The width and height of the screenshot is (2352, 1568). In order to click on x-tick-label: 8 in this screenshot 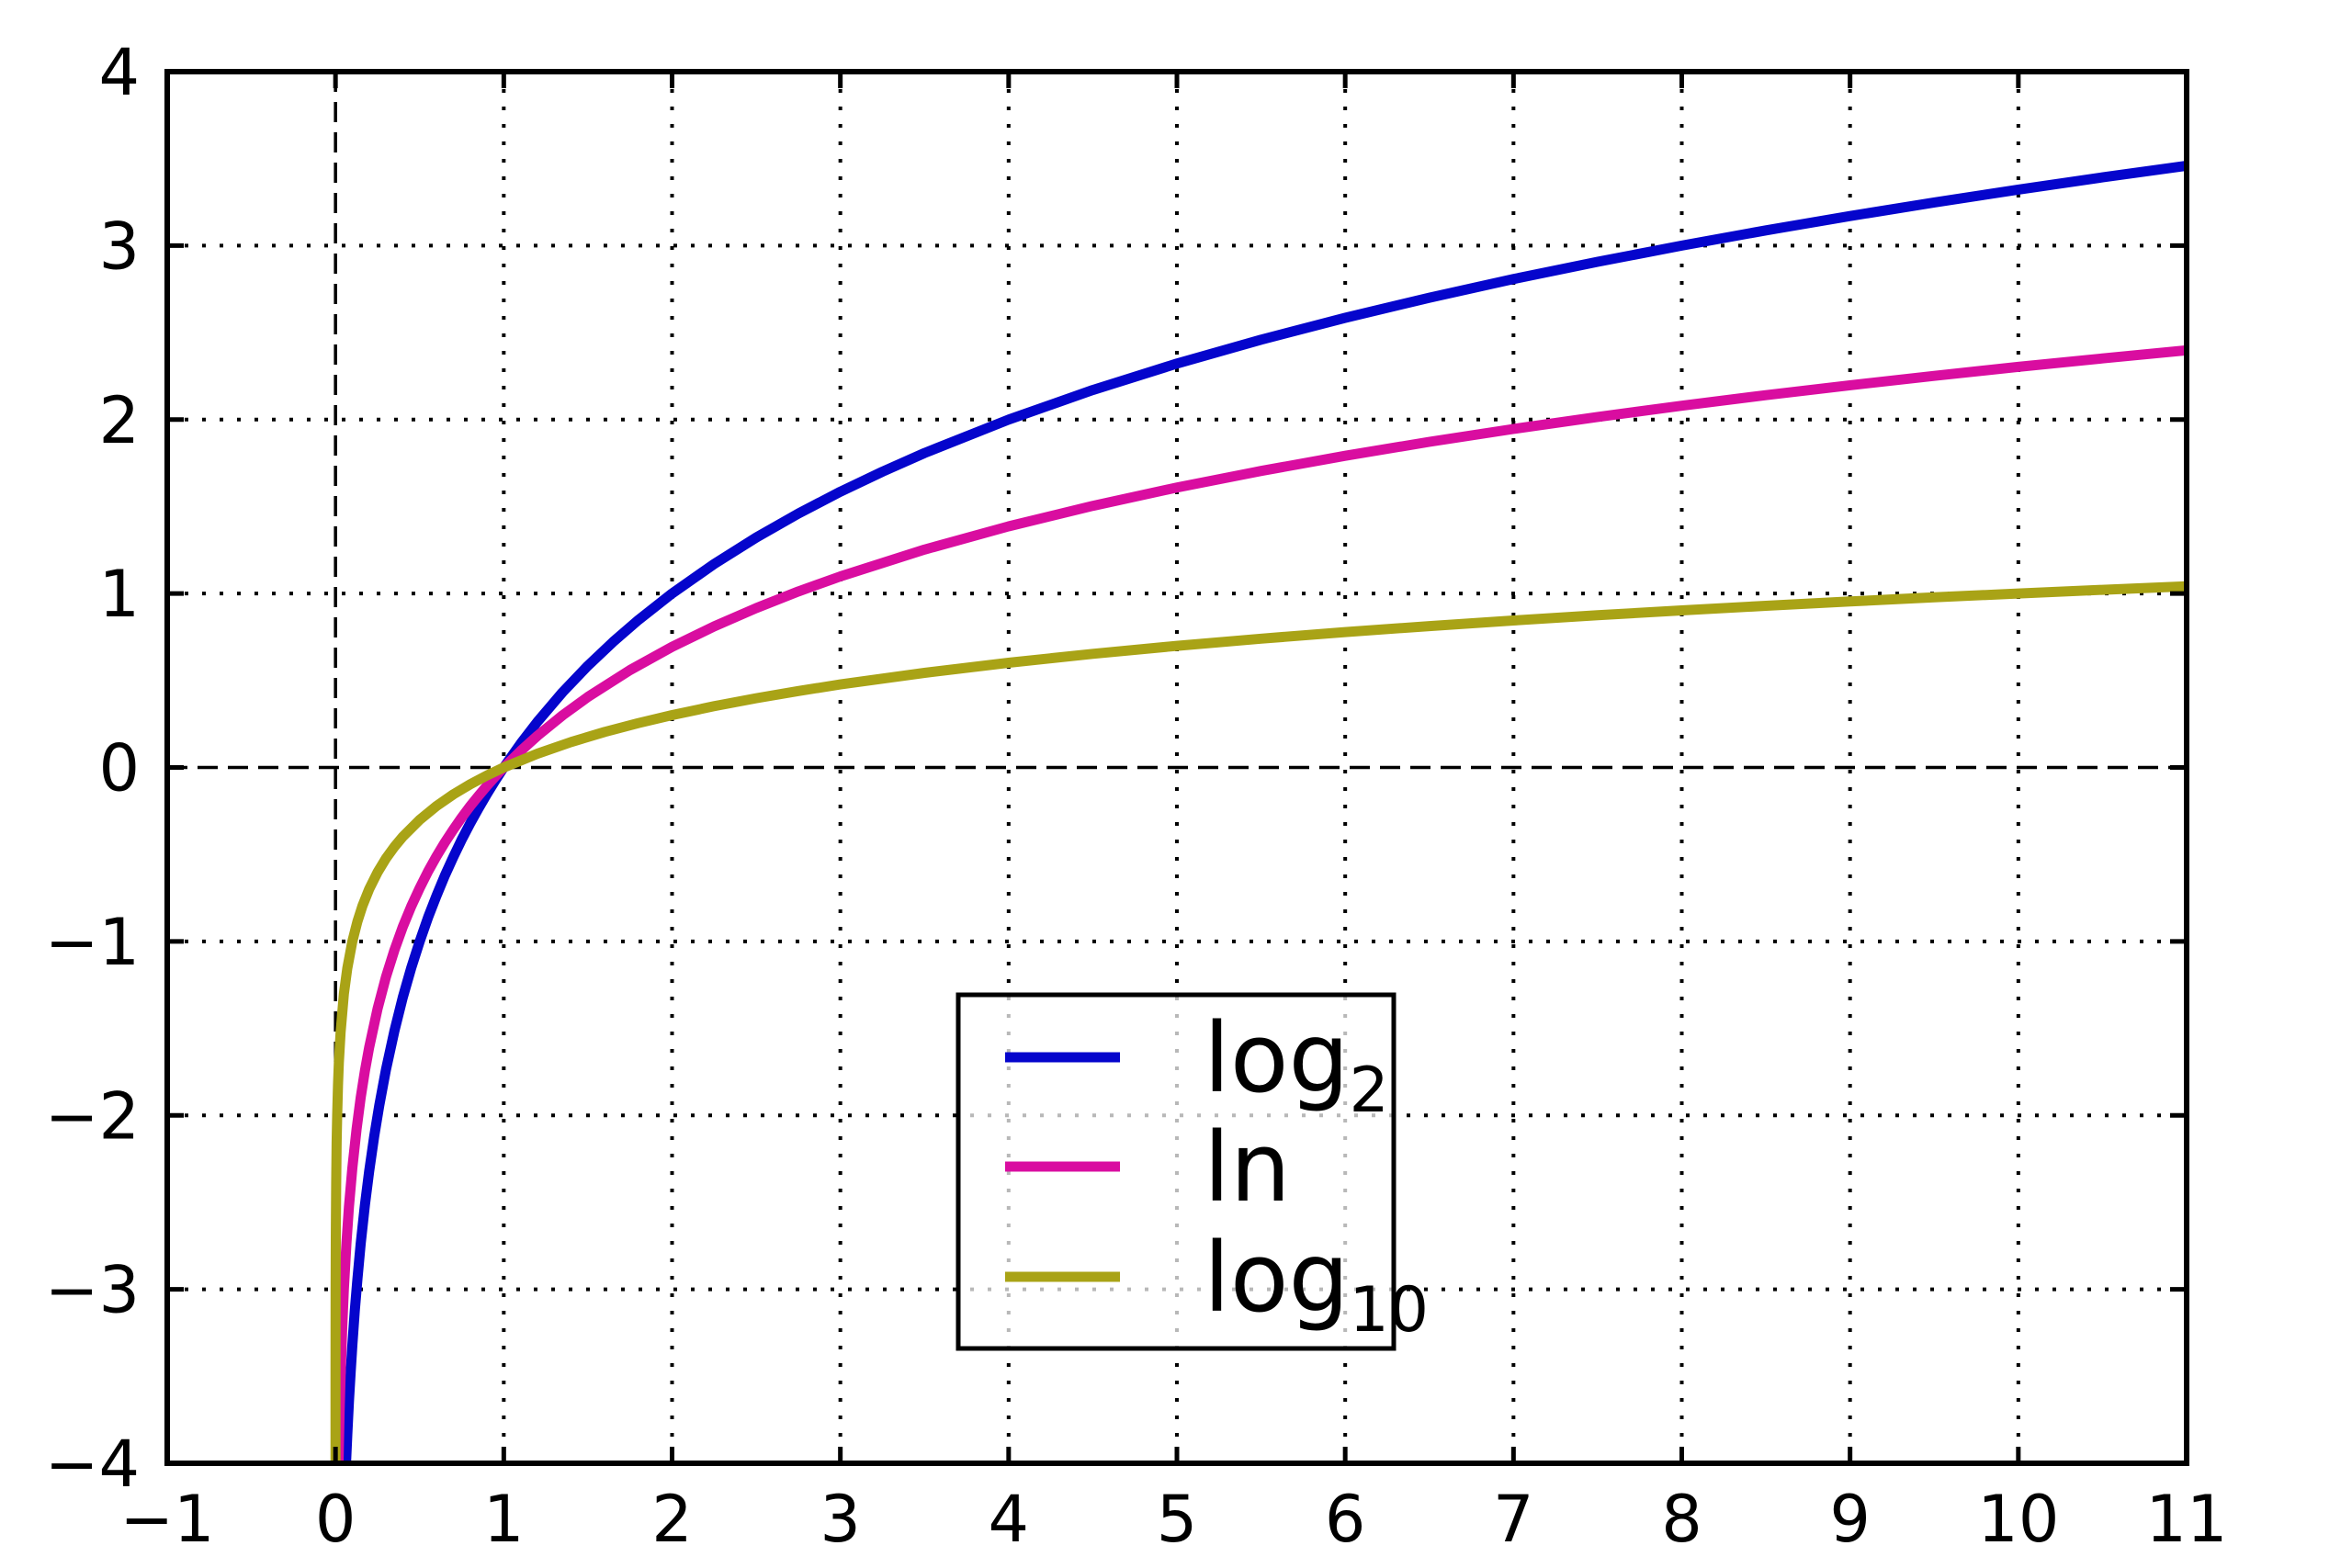, I will do `click(1681, 1519)`.